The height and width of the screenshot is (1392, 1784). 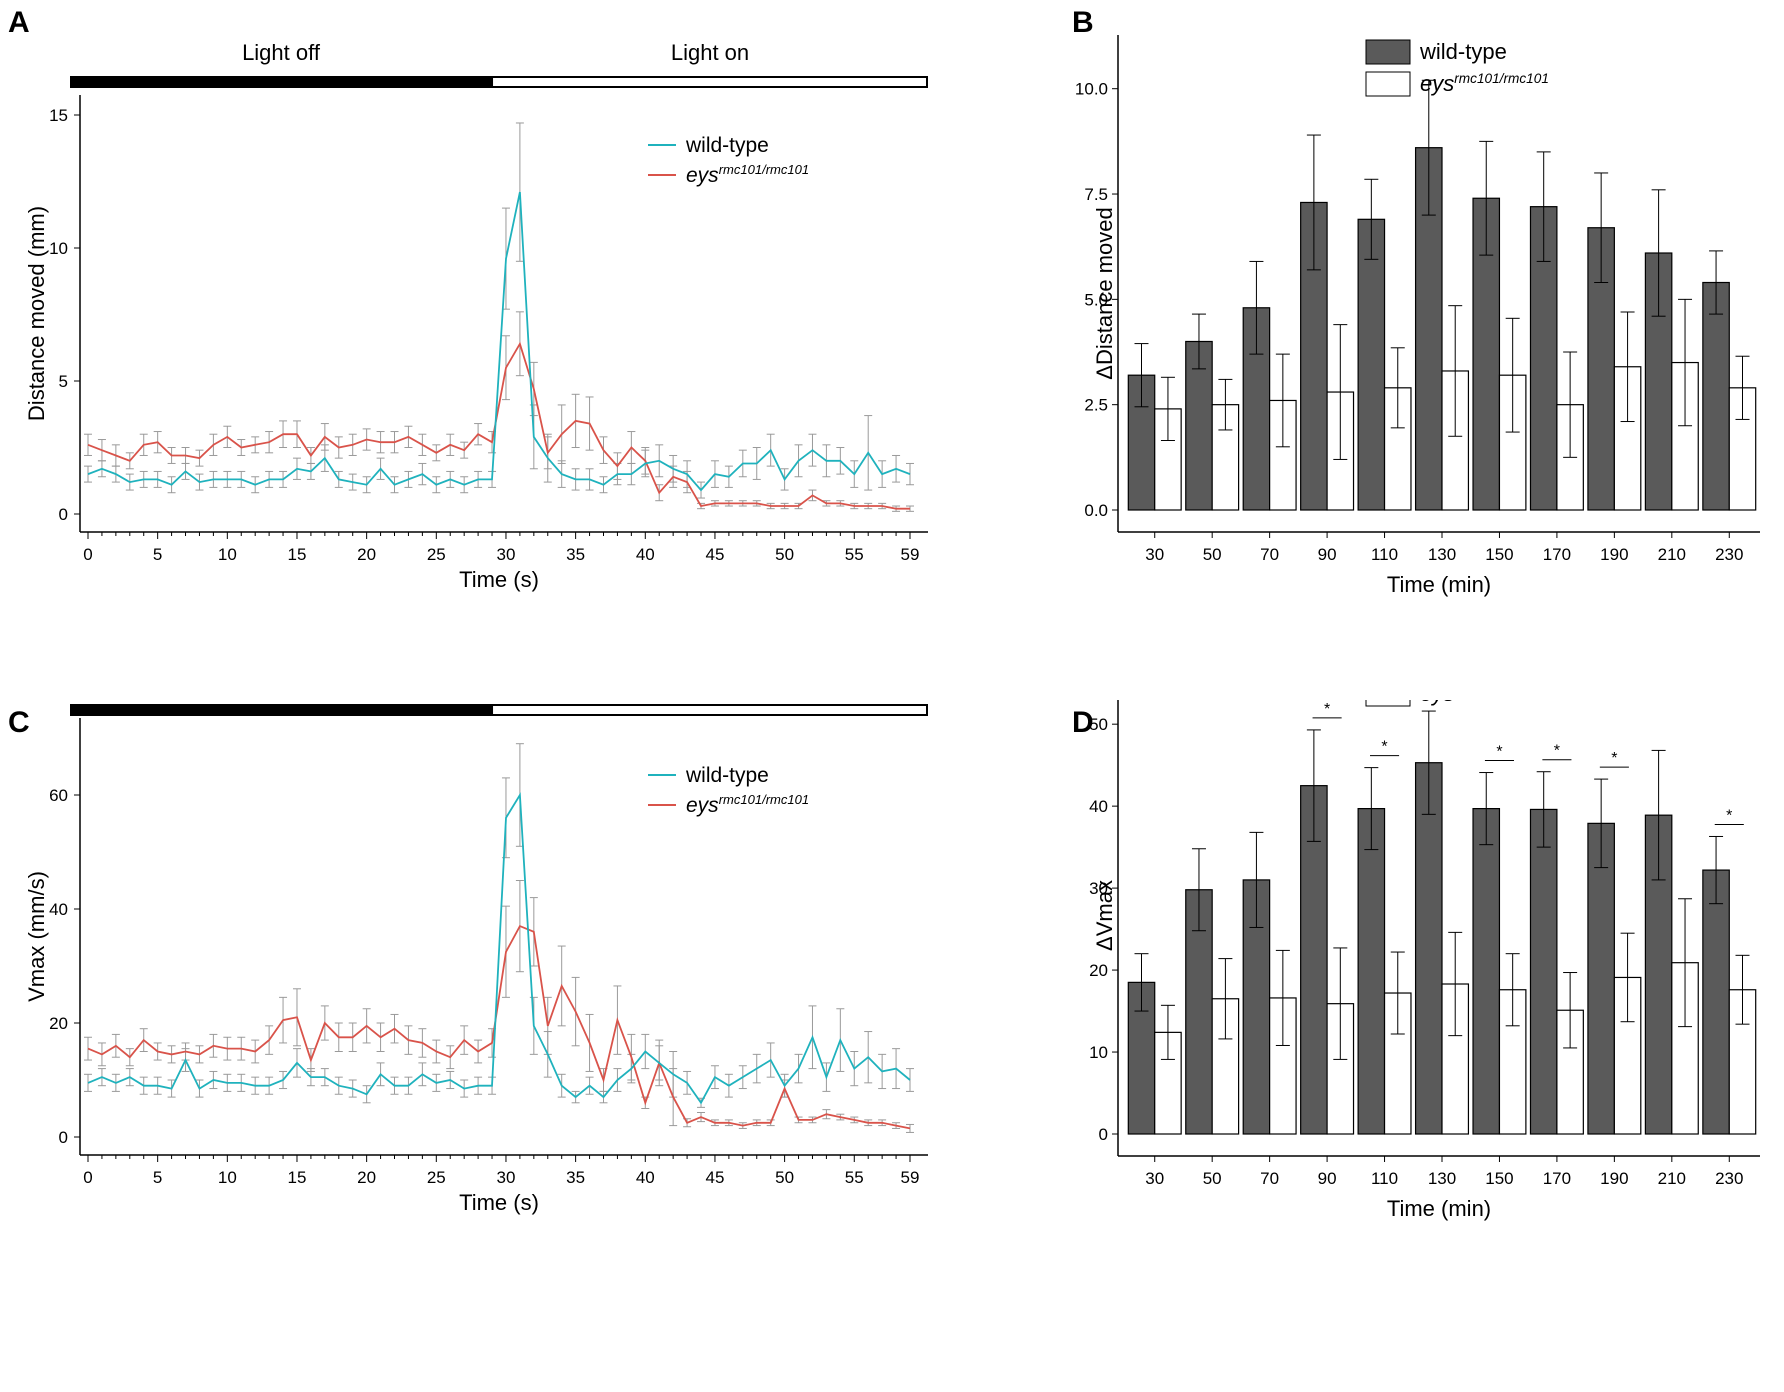 What do you see at coordinates (1499, 1178) in the screenshot?
I see `x-tick-label: 150` at bounding box center [1499, 1178].